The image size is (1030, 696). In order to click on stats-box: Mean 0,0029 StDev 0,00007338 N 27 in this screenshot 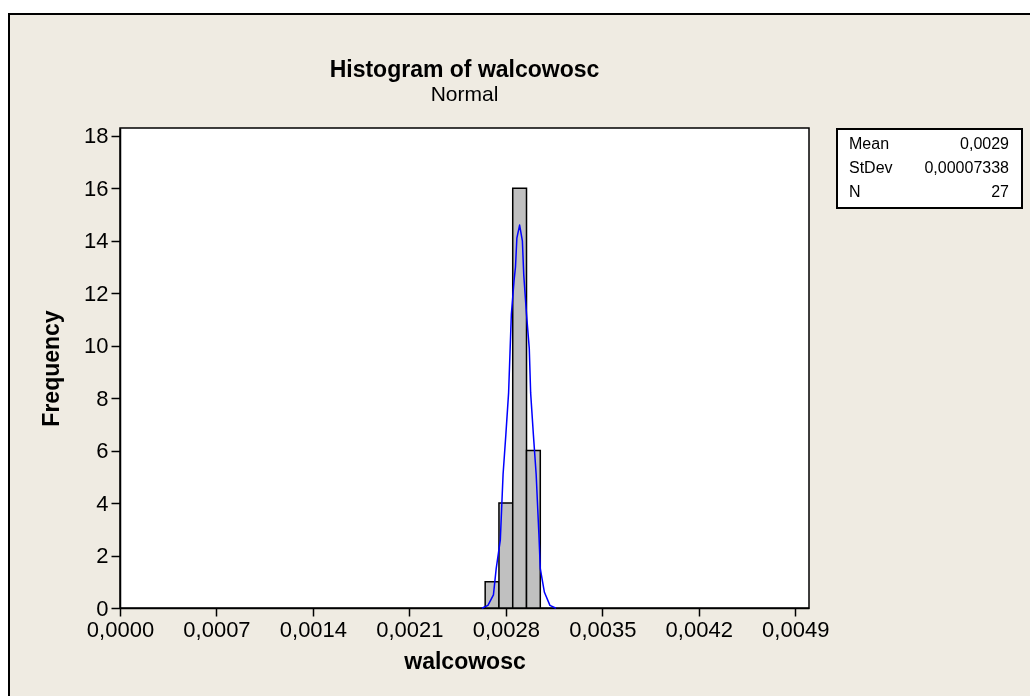, I will do `click(929, 168)`.